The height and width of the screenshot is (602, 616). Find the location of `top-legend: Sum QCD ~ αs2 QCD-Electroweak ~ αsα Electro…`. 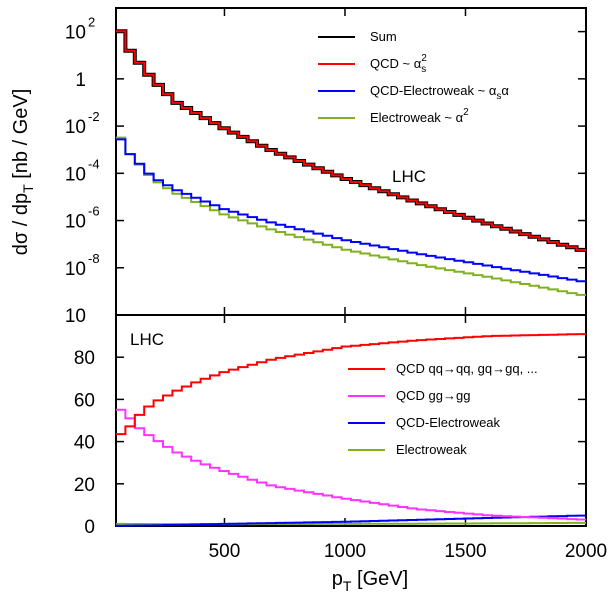

top-legend: Sum QCD ~ αs2 QCD-Electroweak ~ αsα Electro… is located at coordinates (413, 77).